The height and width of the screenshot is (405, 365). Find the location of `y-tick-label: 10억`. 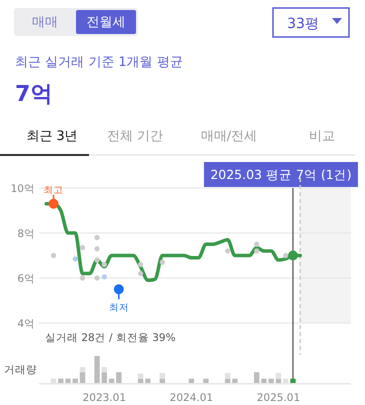

y-tick-label: 10억 is located at coordinates (22, 189).